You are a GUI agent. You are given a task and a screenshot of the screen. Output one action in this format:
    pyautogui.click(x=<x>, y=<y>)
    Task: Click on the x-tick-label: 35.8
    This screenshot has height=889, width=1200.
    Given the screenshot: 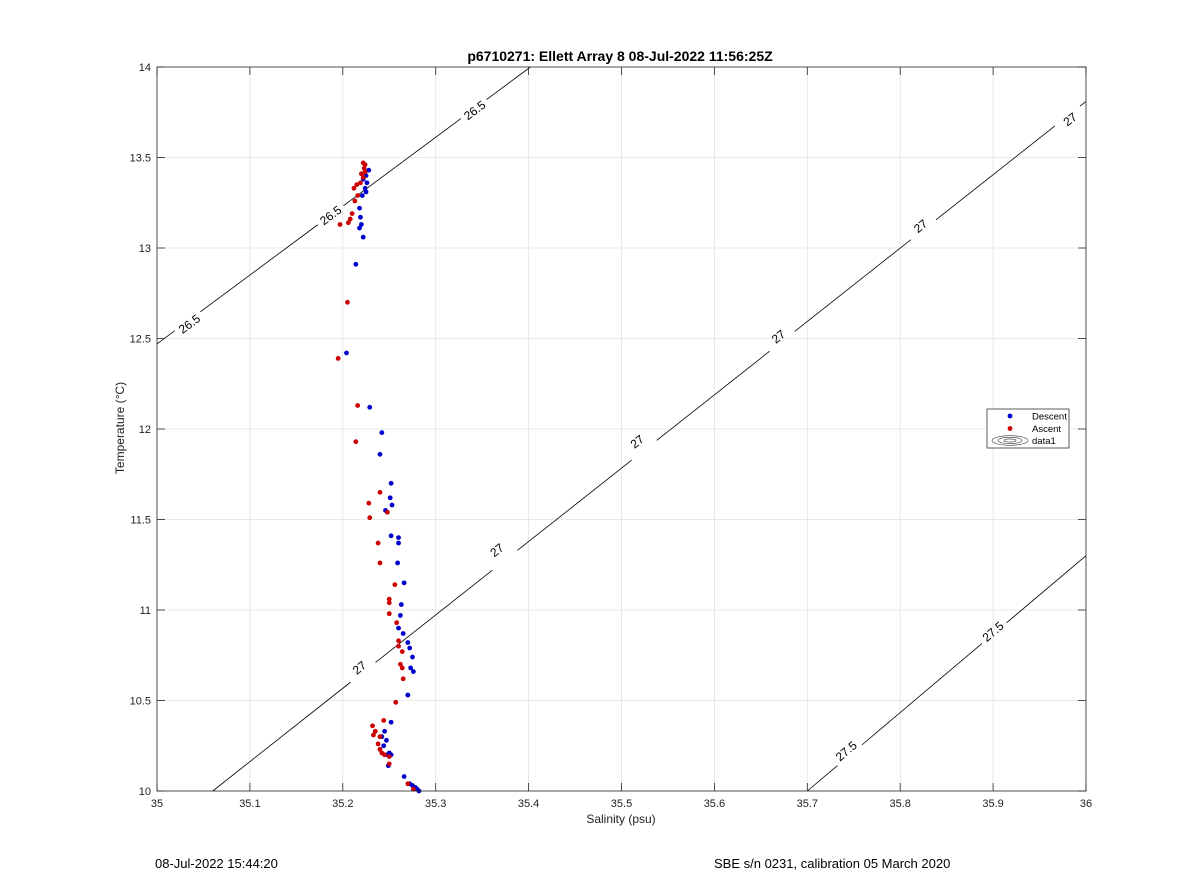 What is the action you would take?
    pyautogui.click(x=899, y=804)
    